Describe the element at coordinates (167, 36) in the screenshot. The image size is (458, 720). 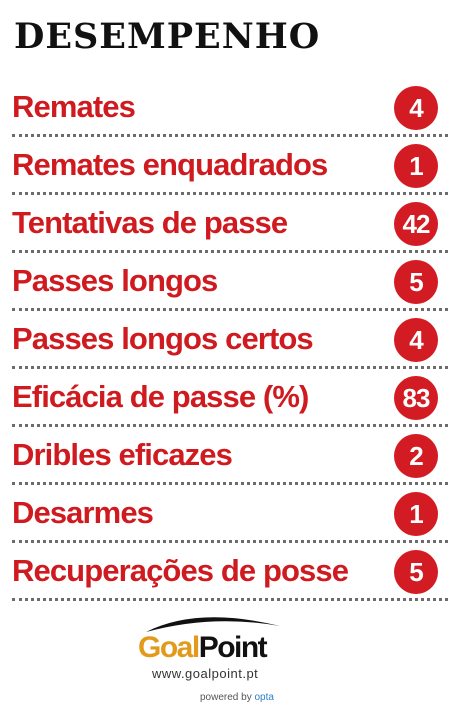
I see `panel-title: DESEMPENHO` at that location.